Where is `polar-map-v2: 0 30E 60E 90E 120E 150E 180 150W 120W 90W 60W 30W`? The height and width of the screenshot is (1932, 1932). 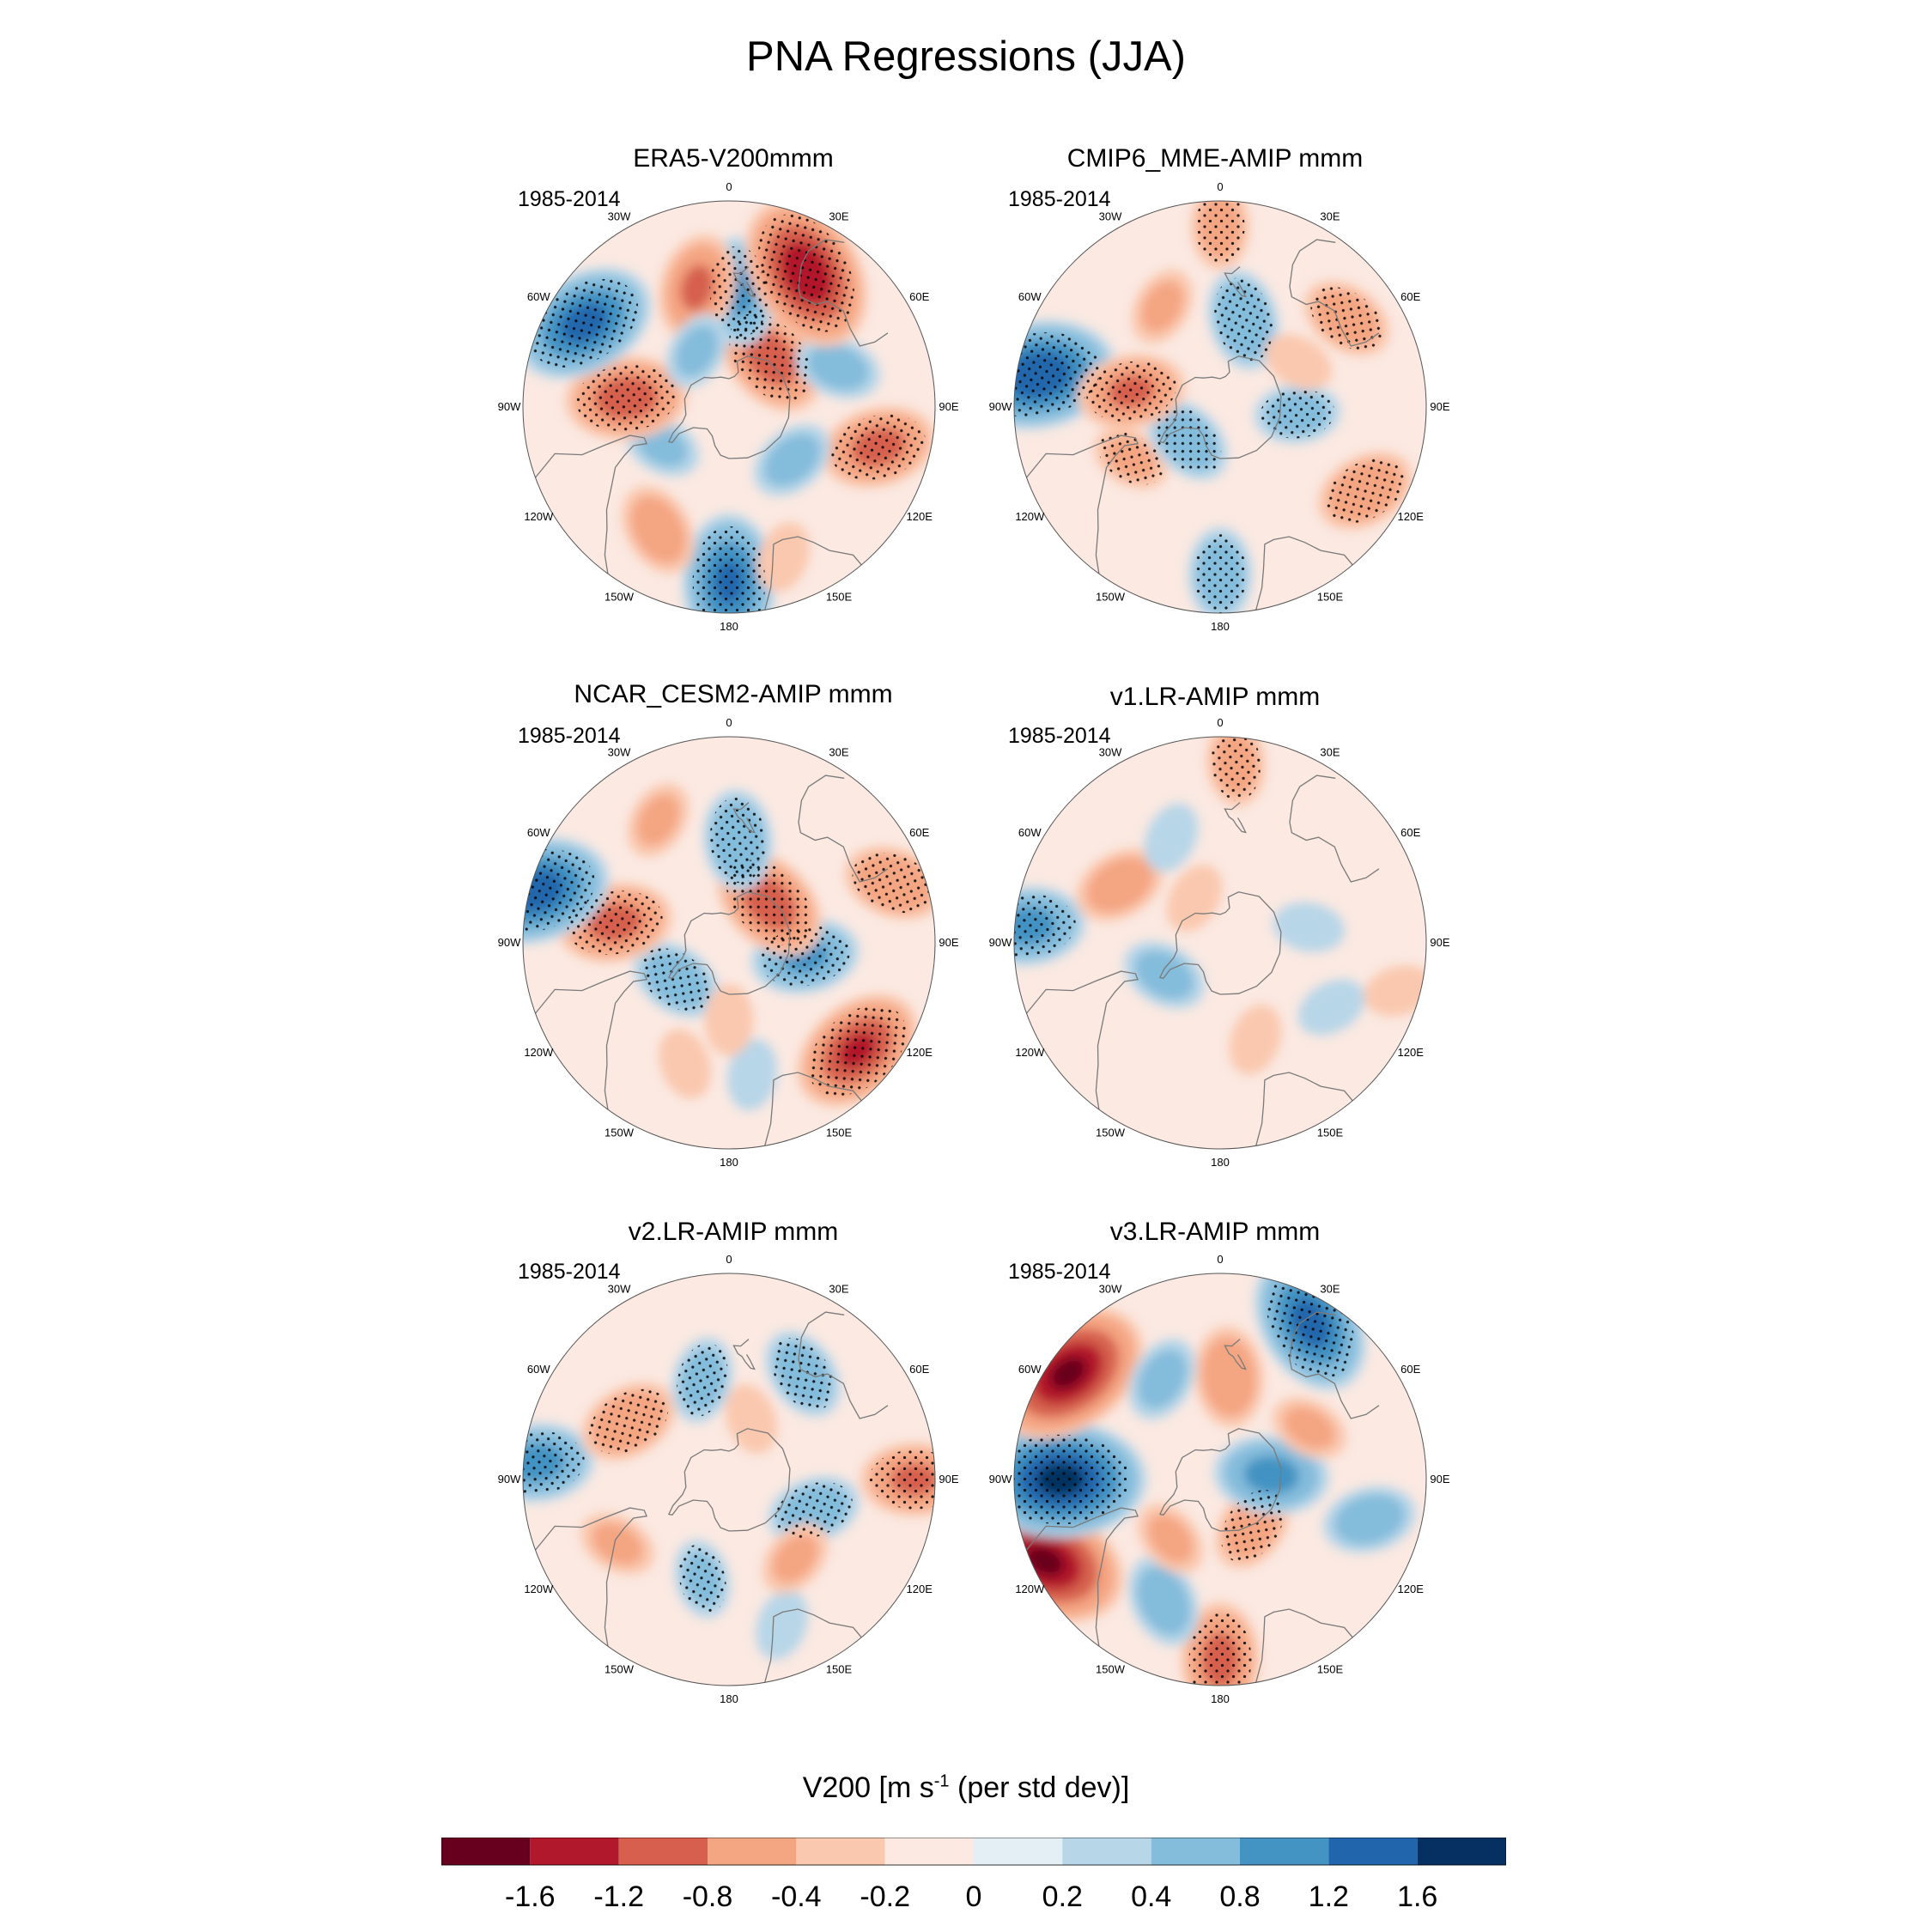 polar-map-v2: 0 30E 60E 90E 120E 150E 180 150W 120W 90W 60W 30W is located at coordinates (728, 1479).